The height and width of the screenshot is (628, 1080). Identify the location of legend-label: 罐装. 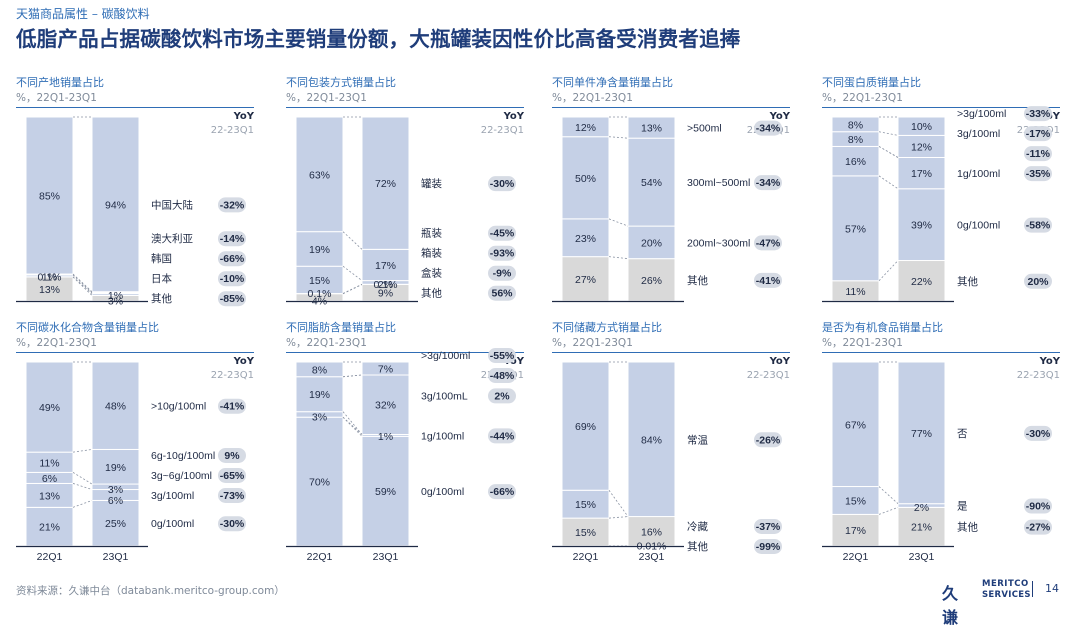
(431, 183).